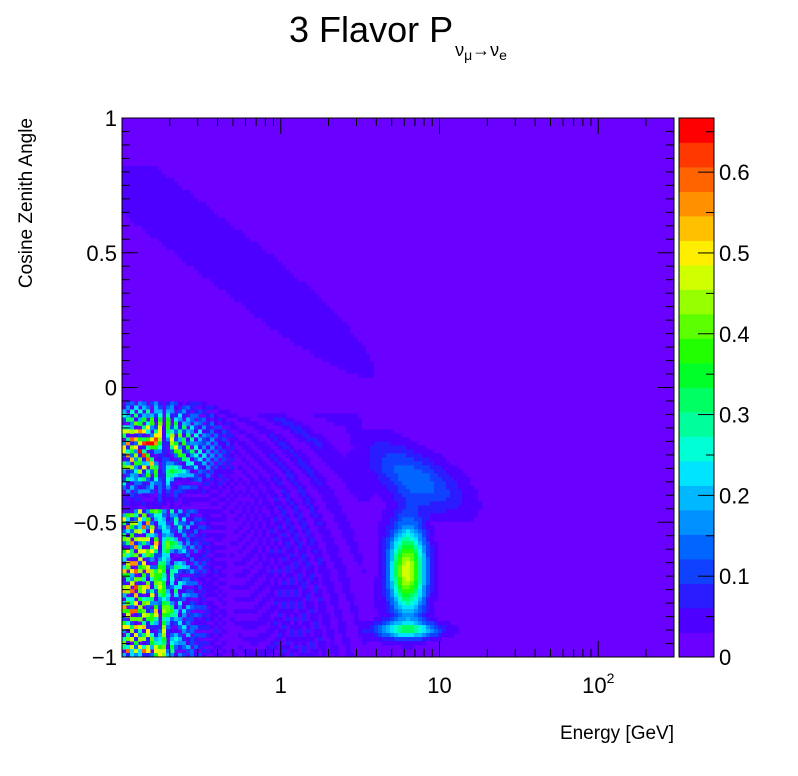 The image size is (798, 776). Describe the element at coordinates (734, 172) in the screenshot. I see `colorbar-tick-label: 0.6` at that location.